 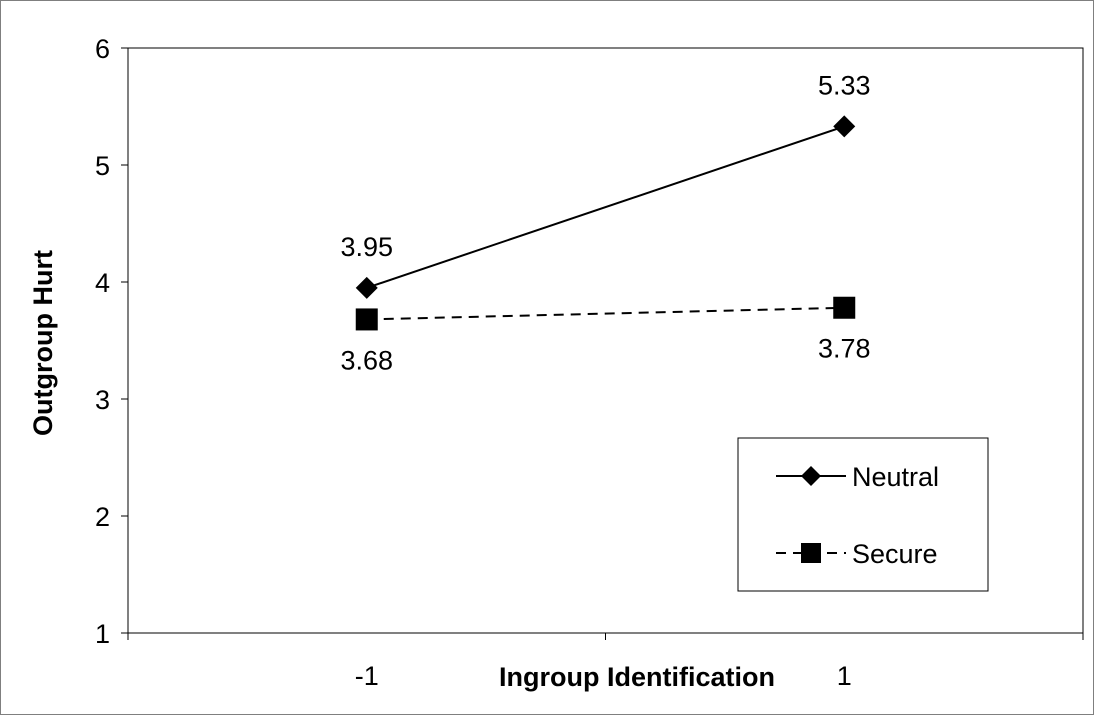 I want to click on legend: Neutral Secure, so click(x=863, y=514).